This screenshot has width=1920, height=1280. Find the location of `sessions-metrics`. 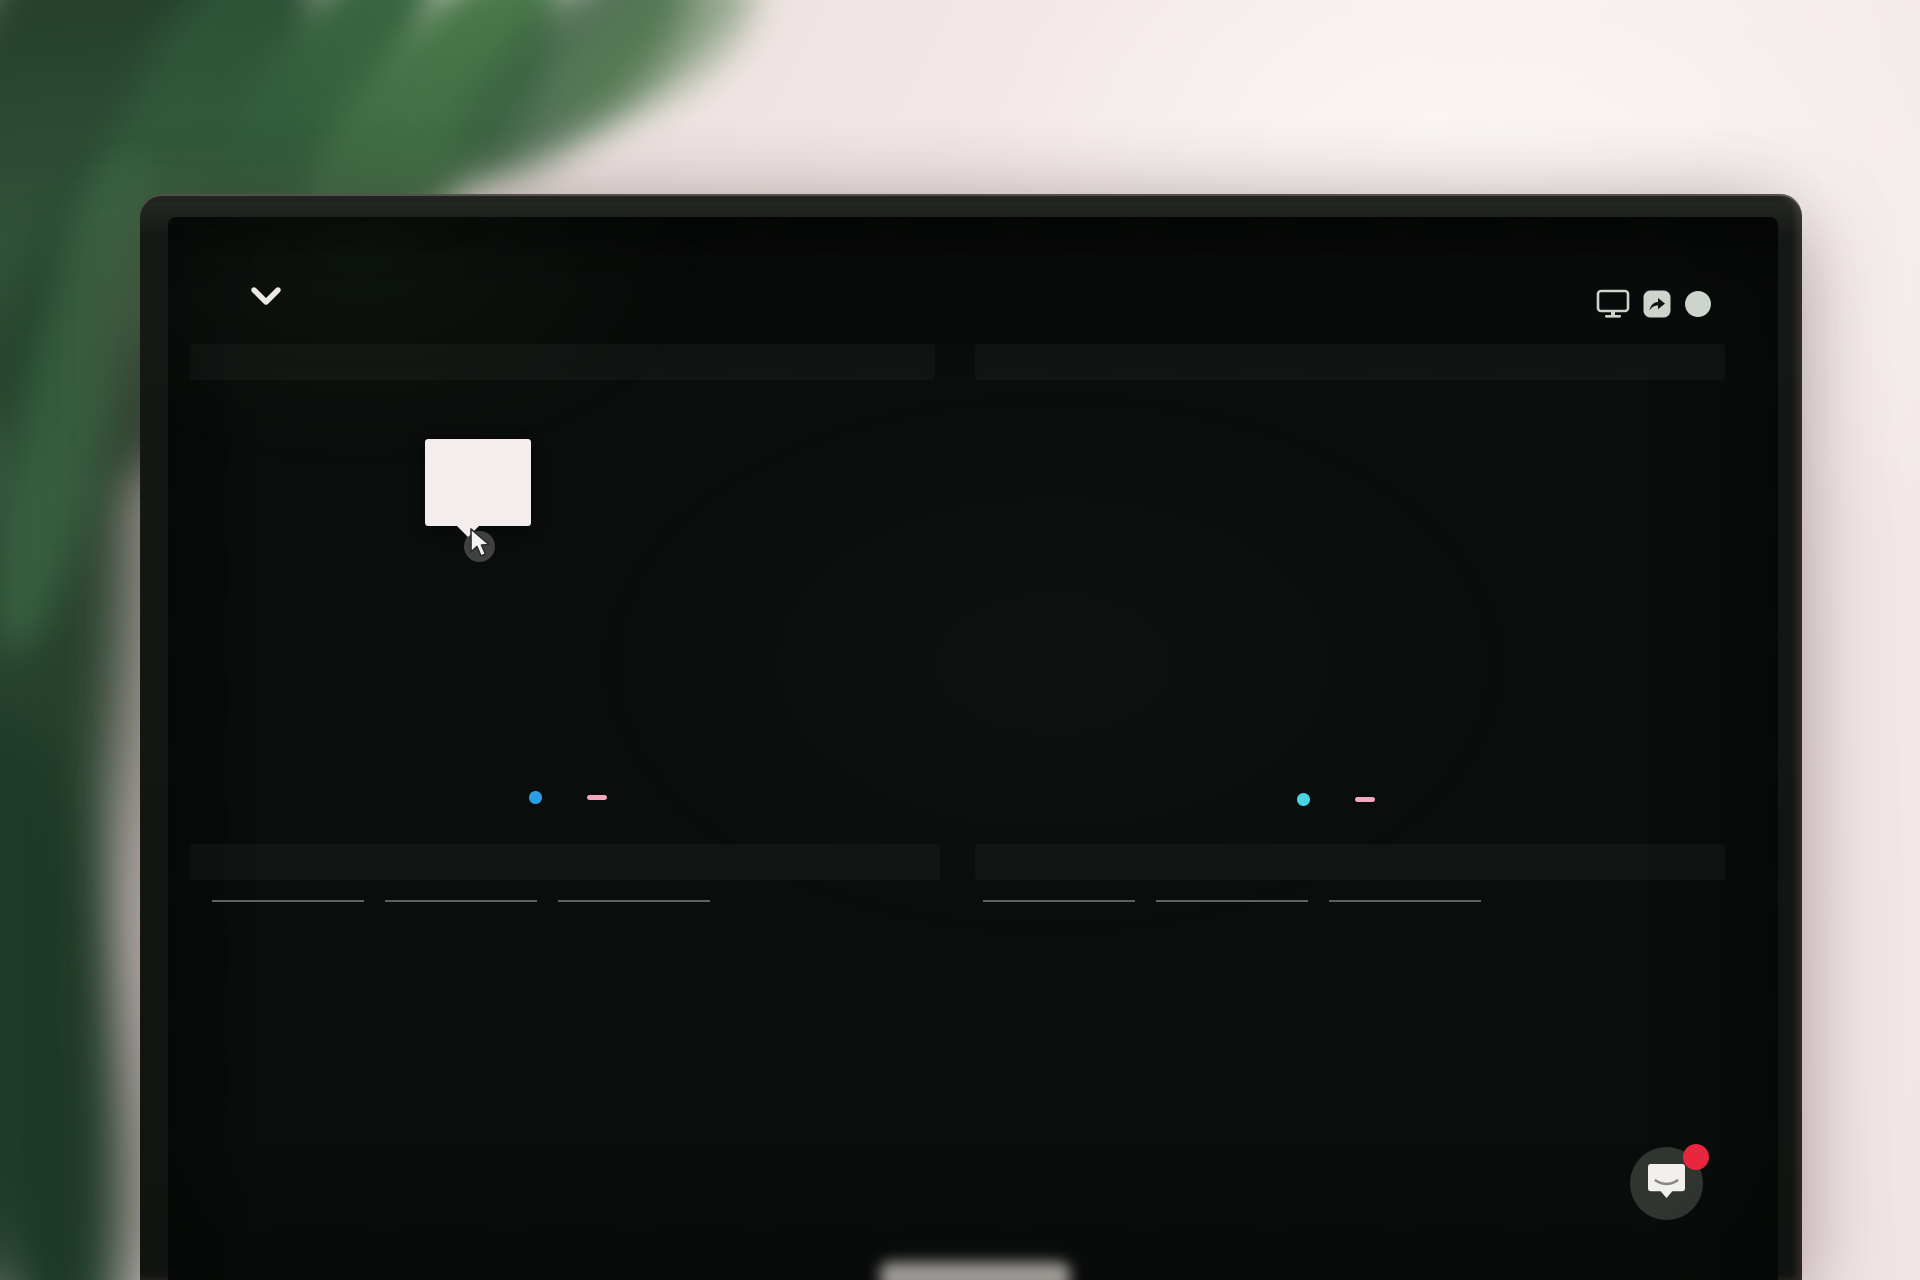

sessions-metrics is located at coordinates (1232, 900).